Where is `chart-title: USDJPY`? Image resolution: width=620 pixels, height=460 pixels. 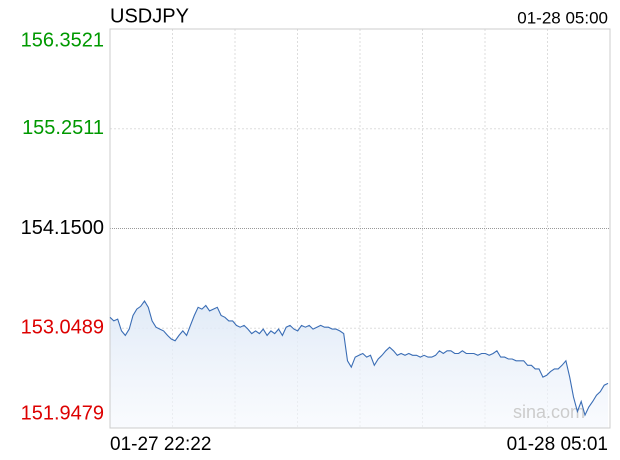
chart-title: USDJPY is located at coordinates (149, 16).